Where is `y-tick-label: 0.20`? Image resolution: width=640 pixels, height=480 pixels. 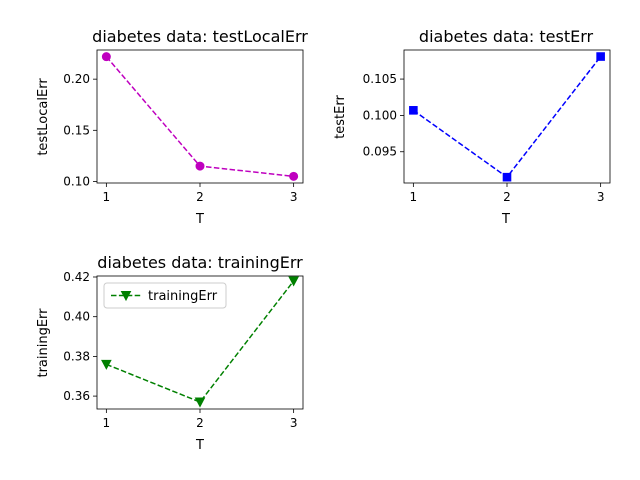 y-tick-label: 0.20 is located at coordinates (76, 79).